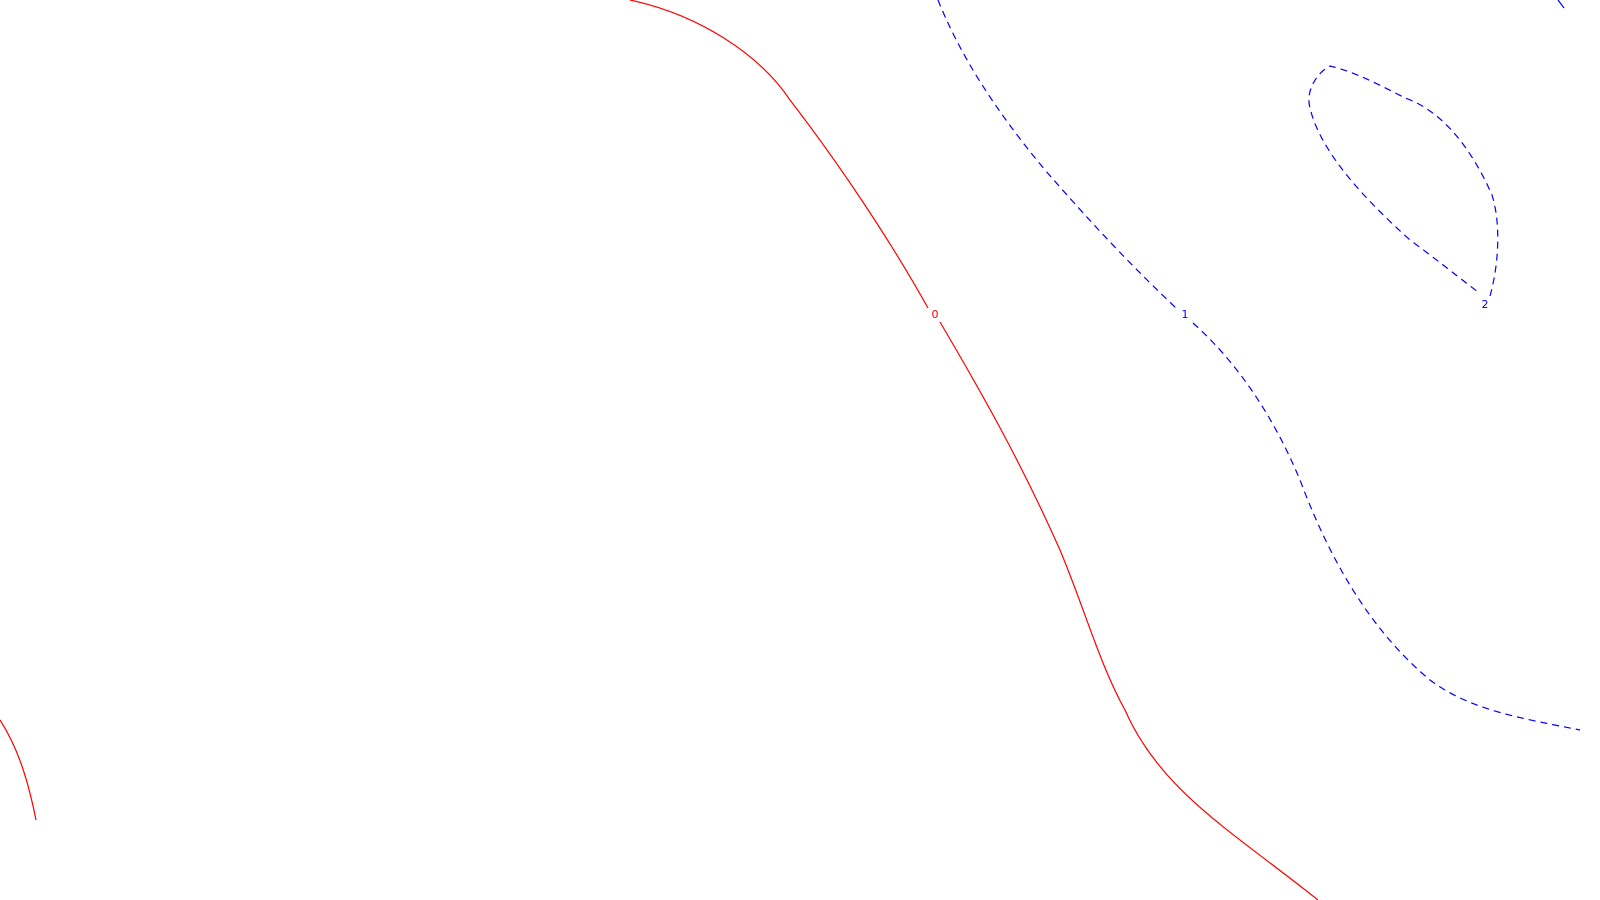 The width and height of the screenshot is (1600, 900). Describe the element at coordinates (1386, 526) in the screenshot. I see `contour-line-level-1-lower` at that location.